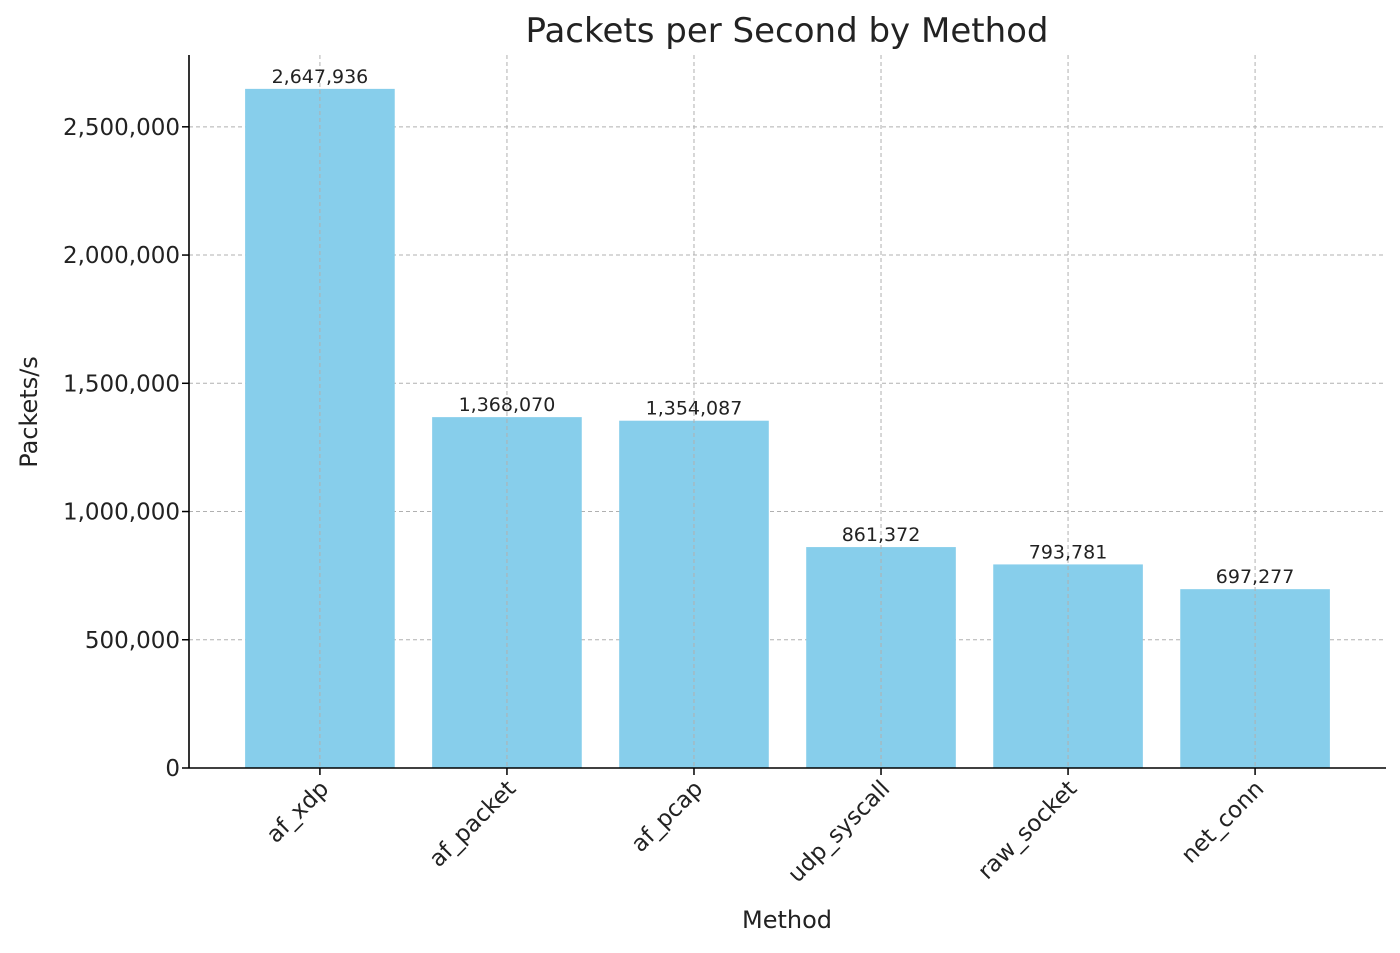 The width and height of the screenshot is (1400, 953). What do you see at coordinates (121, 384) in the screenshot?
I see `y-tick-label: 1,500,000` at bounding box center [121, 384].